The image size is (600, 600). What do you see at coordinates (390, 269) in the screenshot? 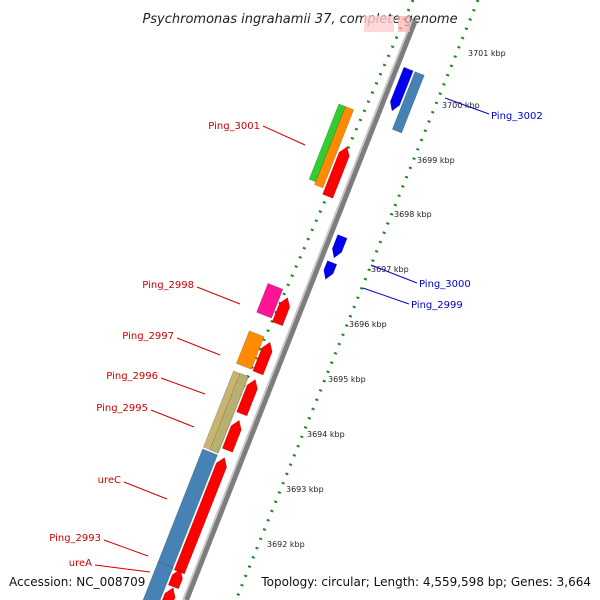
I see `tick-label: 3697 kbp` at bounding box center [390, 269].